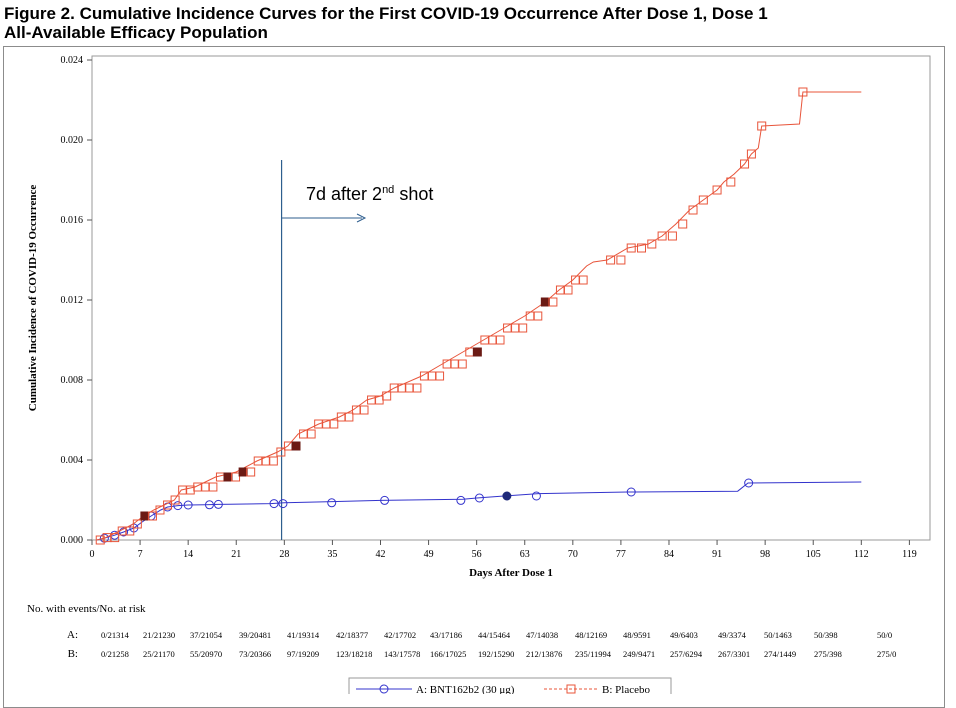 This screenshot has height=708, width=956. What do you see at coordinates (448, 654) in the screenshot?
I see `risk-cell: 166/17025` at bounding box center [448, 654].